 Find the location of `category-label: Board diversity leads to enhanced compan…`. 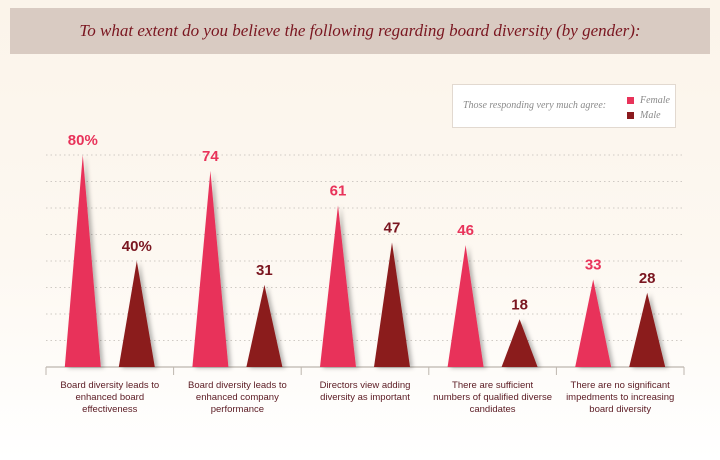

category-label: Board diversity leads to enhanced compan… is located at coordinates (237, 397).